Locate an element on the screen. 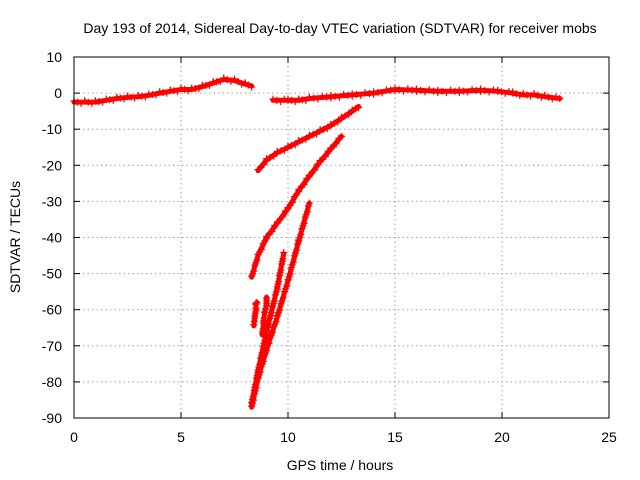  series-arc-upper is located at coordinates (308, 139).